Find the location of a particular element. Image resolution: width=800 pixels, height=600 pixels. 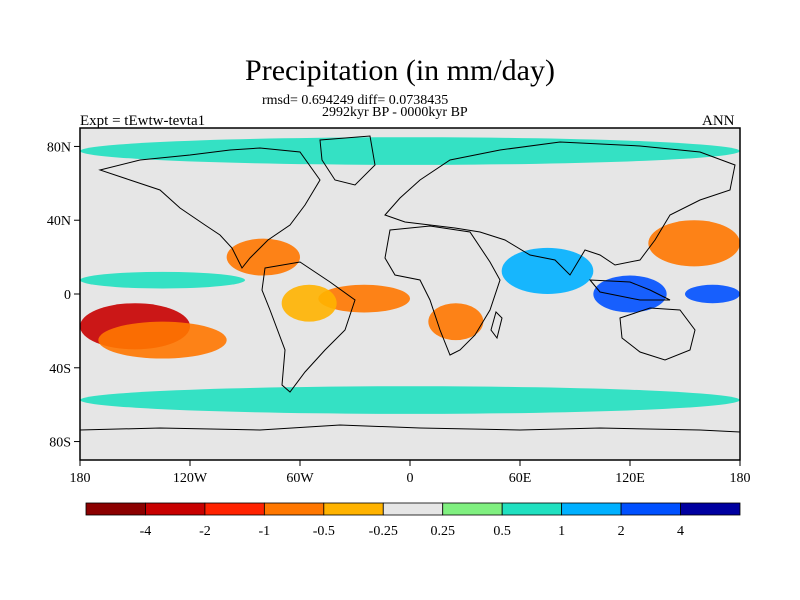

anomaly-indian-ocean-wetting is located at coordinates (547, 270).